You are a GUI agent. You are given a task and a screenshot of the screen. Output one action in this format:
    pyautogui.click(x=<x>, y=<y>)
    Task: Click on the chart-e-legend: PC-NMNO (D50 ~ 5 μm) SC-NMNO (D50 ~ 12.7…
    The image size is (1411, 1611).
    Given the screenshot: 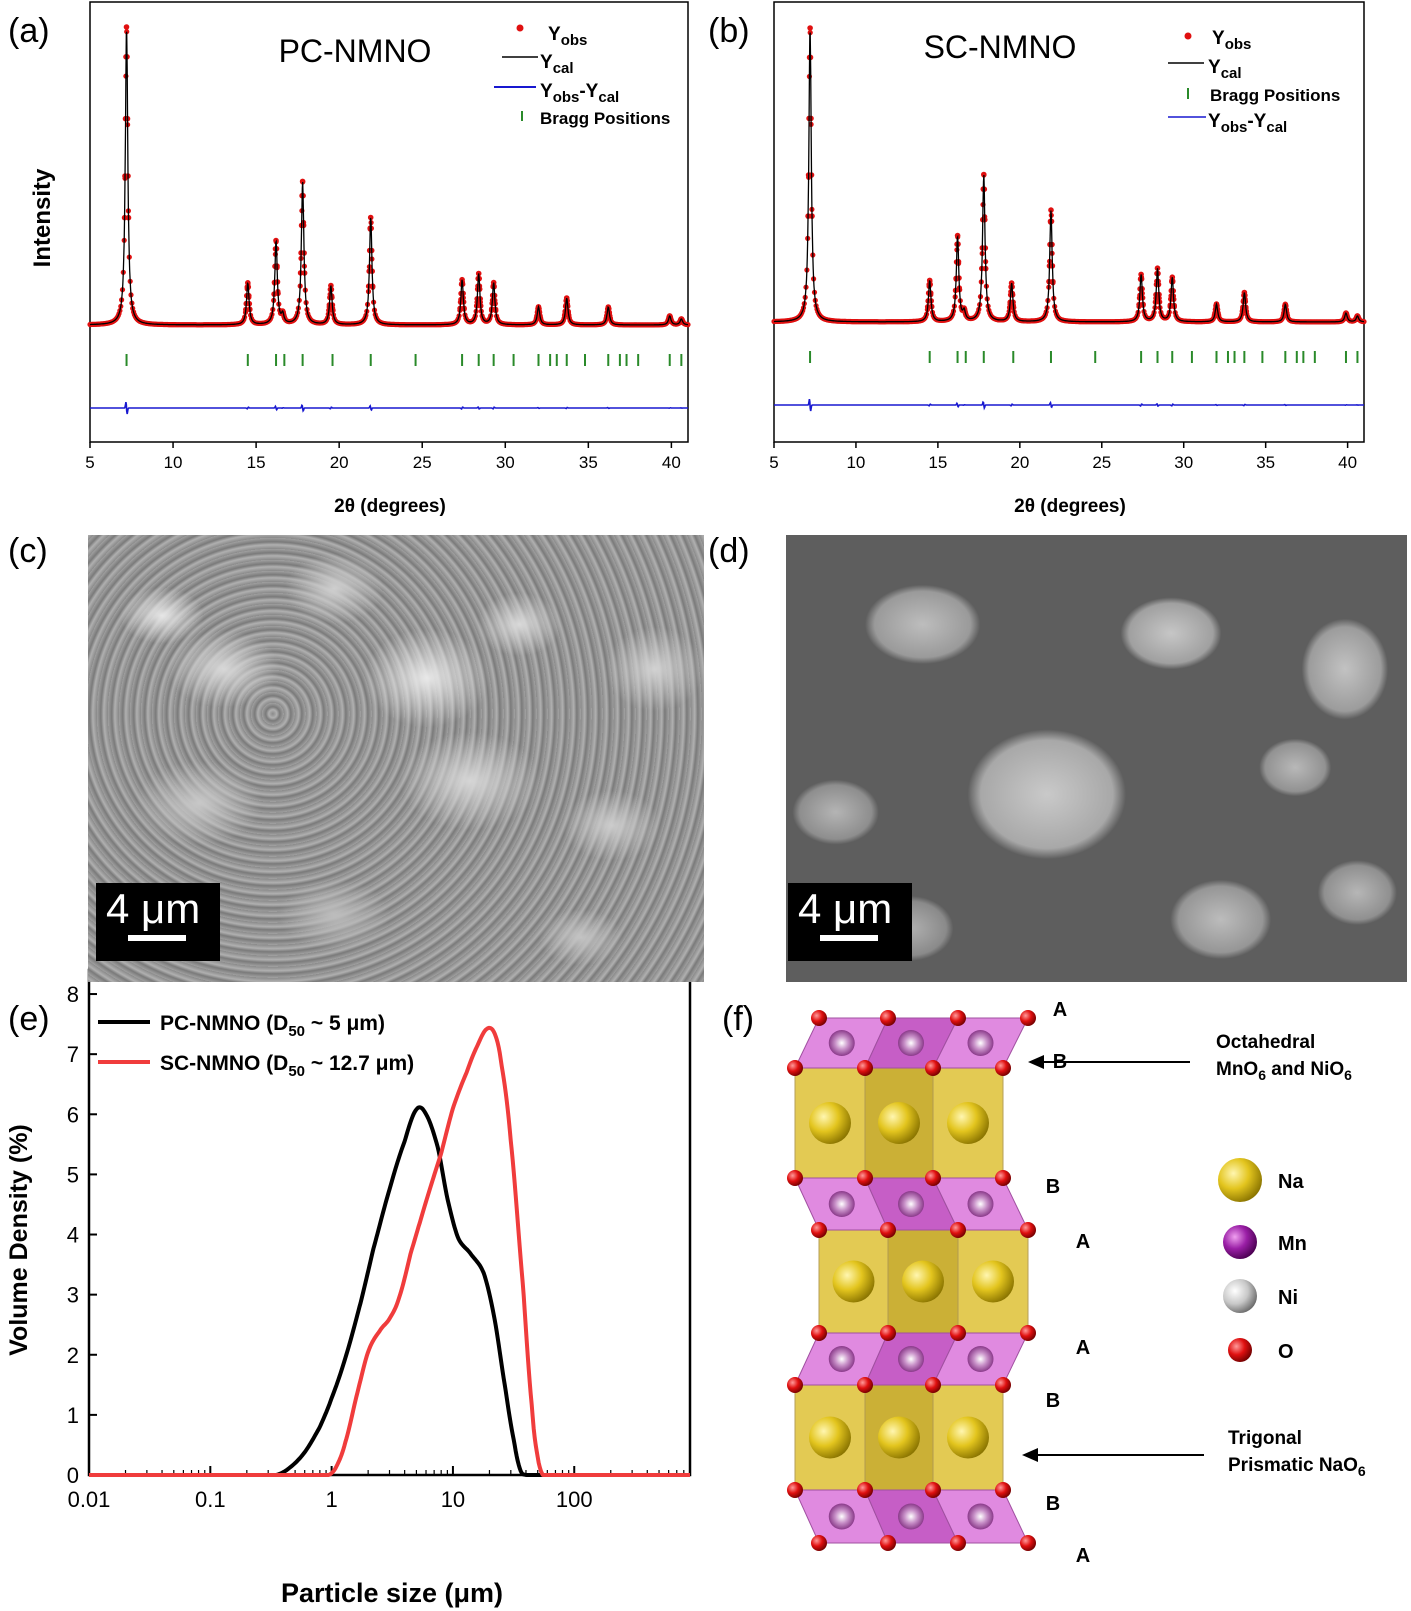 What is the action you would take?
    pyautogui.click(x=256, y=1046)
    